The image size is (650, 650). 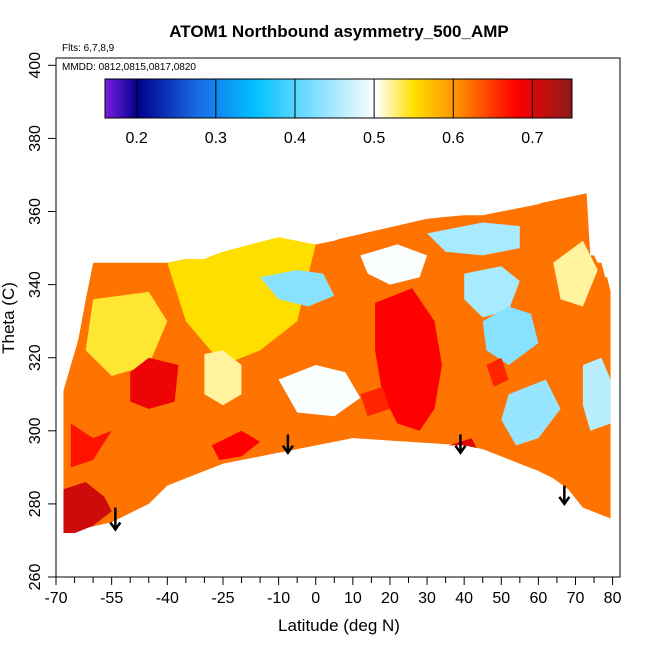 What do you see at coordinates (137, 138) in the screenshot?
I see `colorbar-tick-label: 0.2` at bounding box center [137, 138].